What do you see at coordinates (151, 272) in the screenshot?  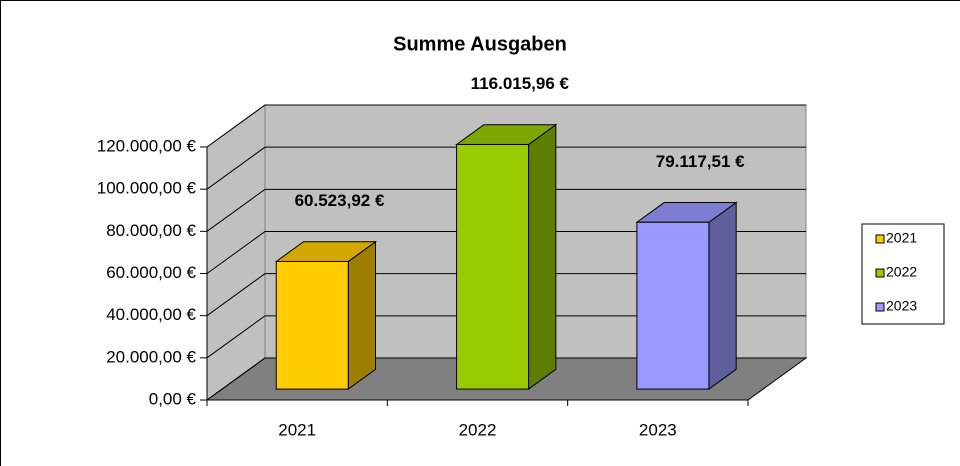 I see `y-tick-label: 60.000,00 €` at bounding box center [151, 272].